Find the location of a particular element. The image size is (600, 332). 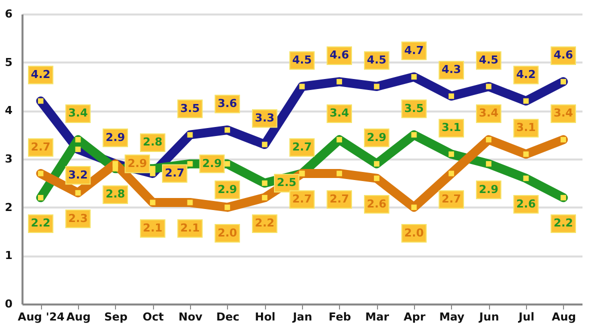

y-tick-label: 0 is located at coordinates (8, 304).